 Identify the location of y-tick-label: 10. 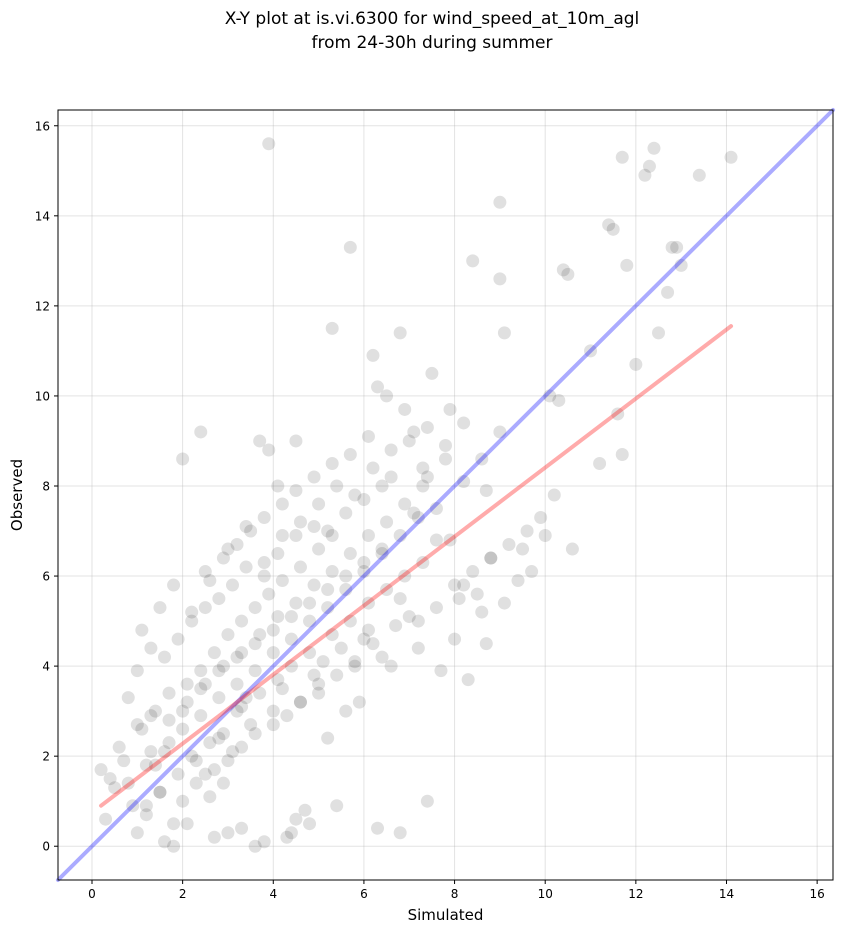
(42, 396).